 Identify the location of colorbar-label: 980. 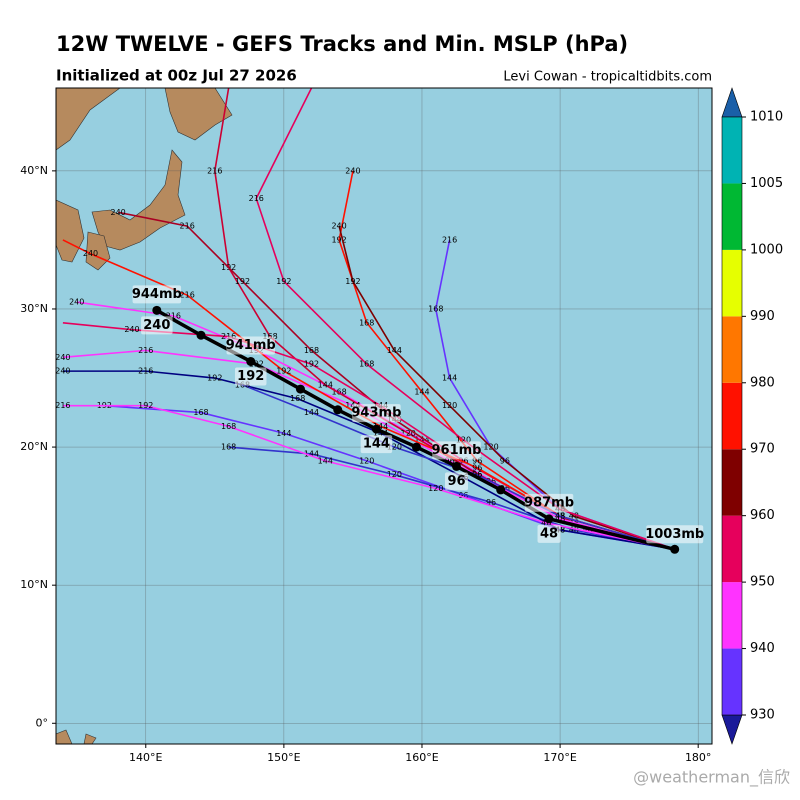
(762, 382).